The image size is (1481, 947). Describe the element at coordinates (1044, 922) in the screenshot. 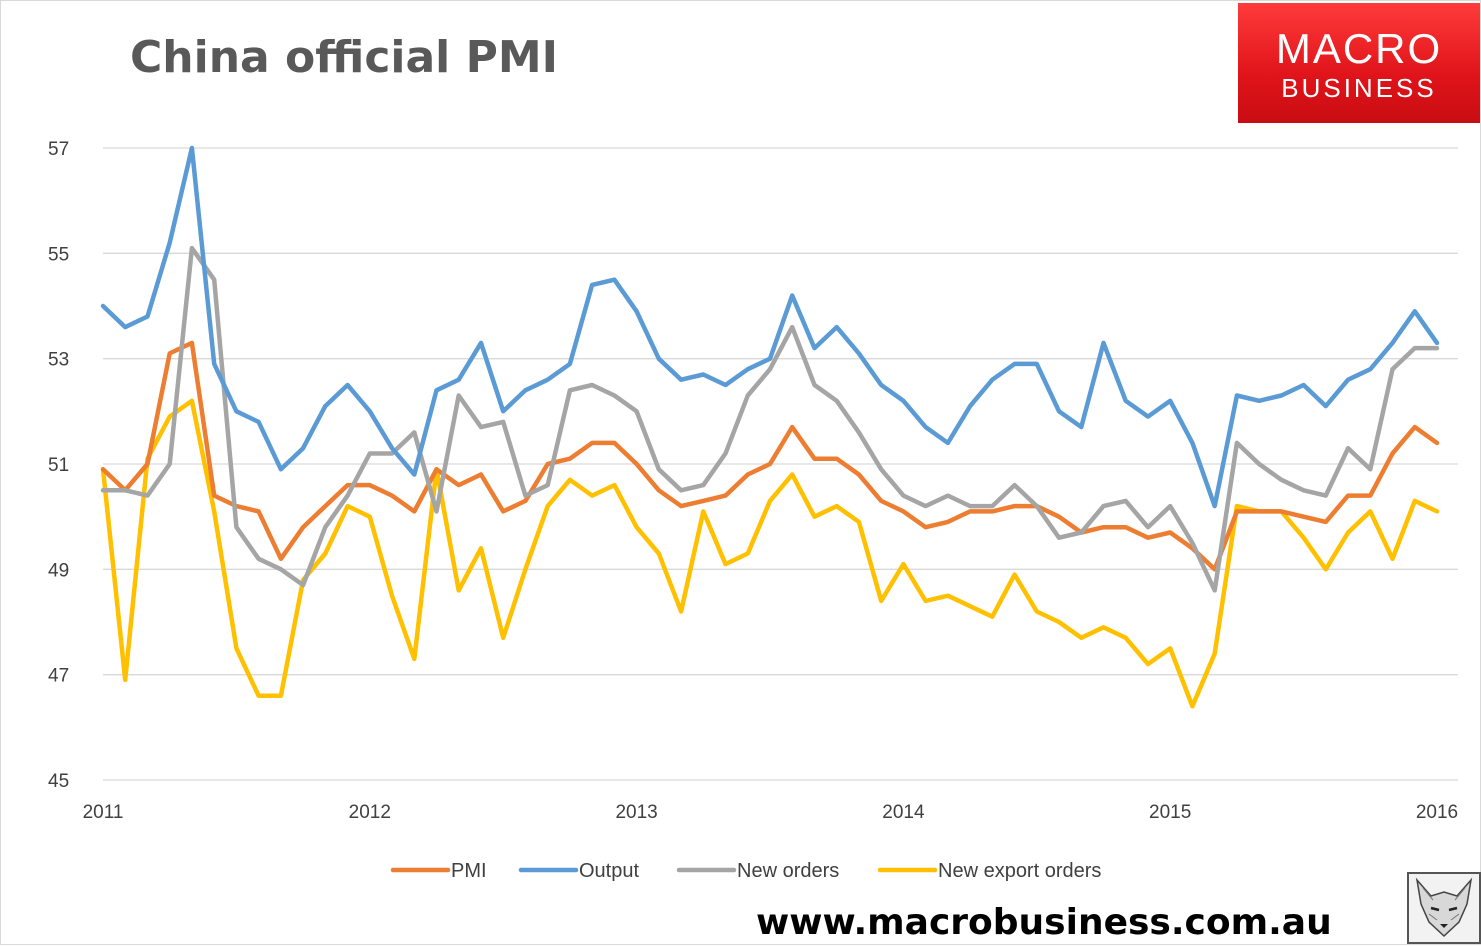

I see `website-url: www.macrobusiness.com.au` at that location.